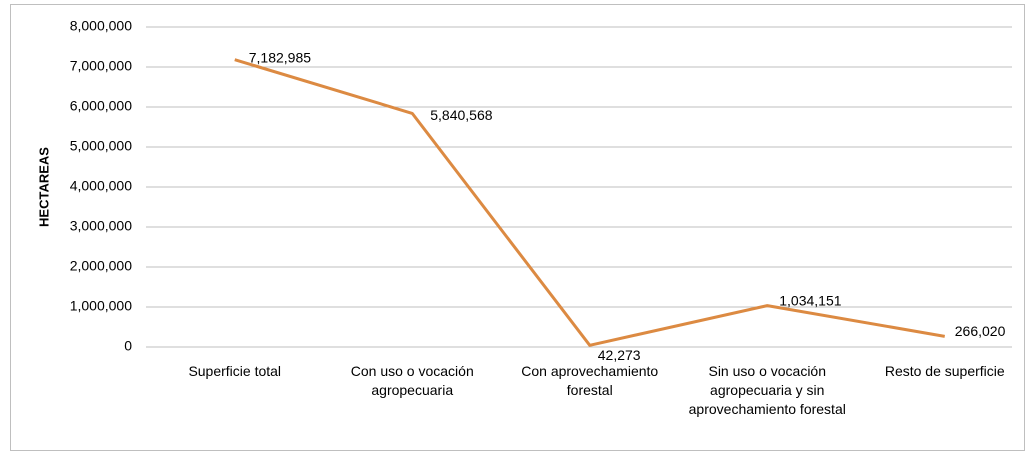 The height and width of the screenshot is (455, 1032). What do you see at coordinates (101, 186) in the screenshot?
I see `y-tick-label: 4,000,000` at bounding box center [101, 186].